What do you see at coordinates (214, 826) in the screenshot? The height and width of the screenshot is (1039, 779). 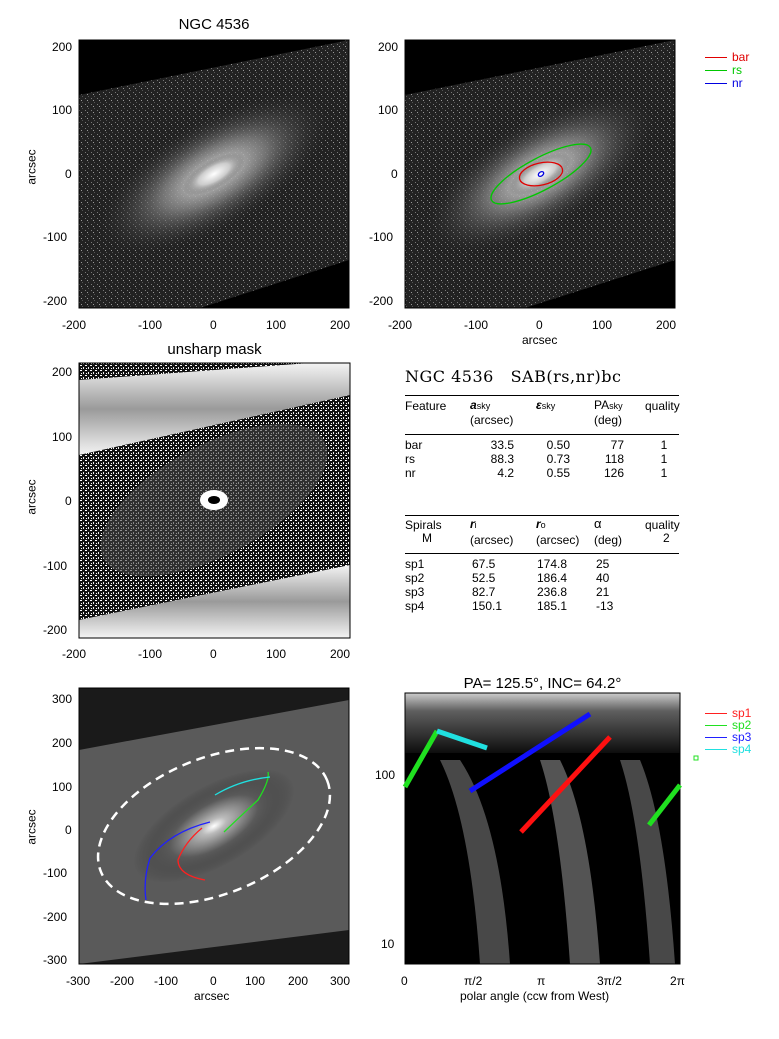 I see `panel5-galaxy-image` at bounding box center [214, 826].